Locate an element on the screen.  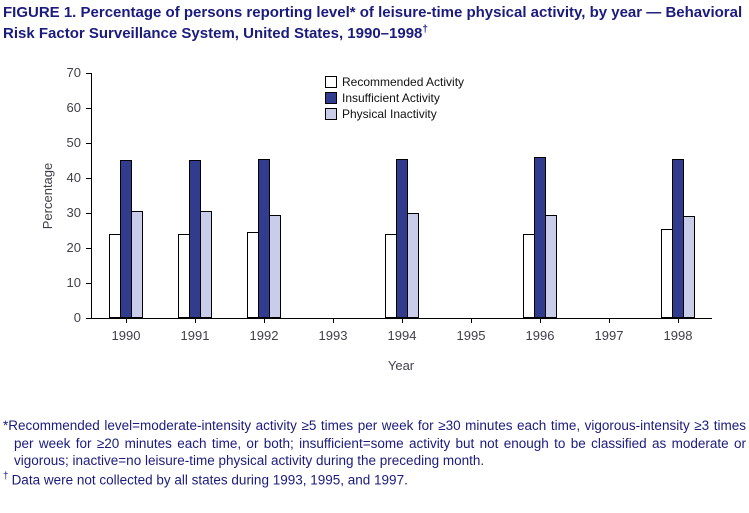
x-tick-label-1991: 1991 is located at coordinates (195, 335).